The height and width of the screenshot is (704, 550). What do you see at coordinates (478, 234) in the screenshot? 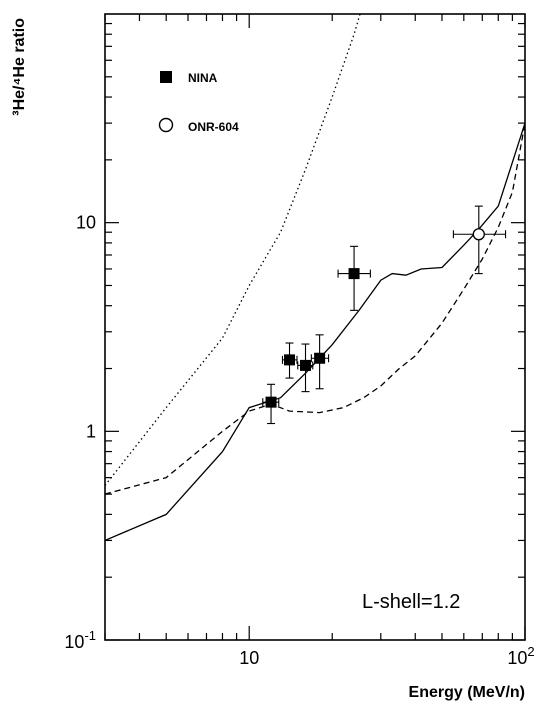
I see `onr-604-marker` at bounding box center [478, 234].